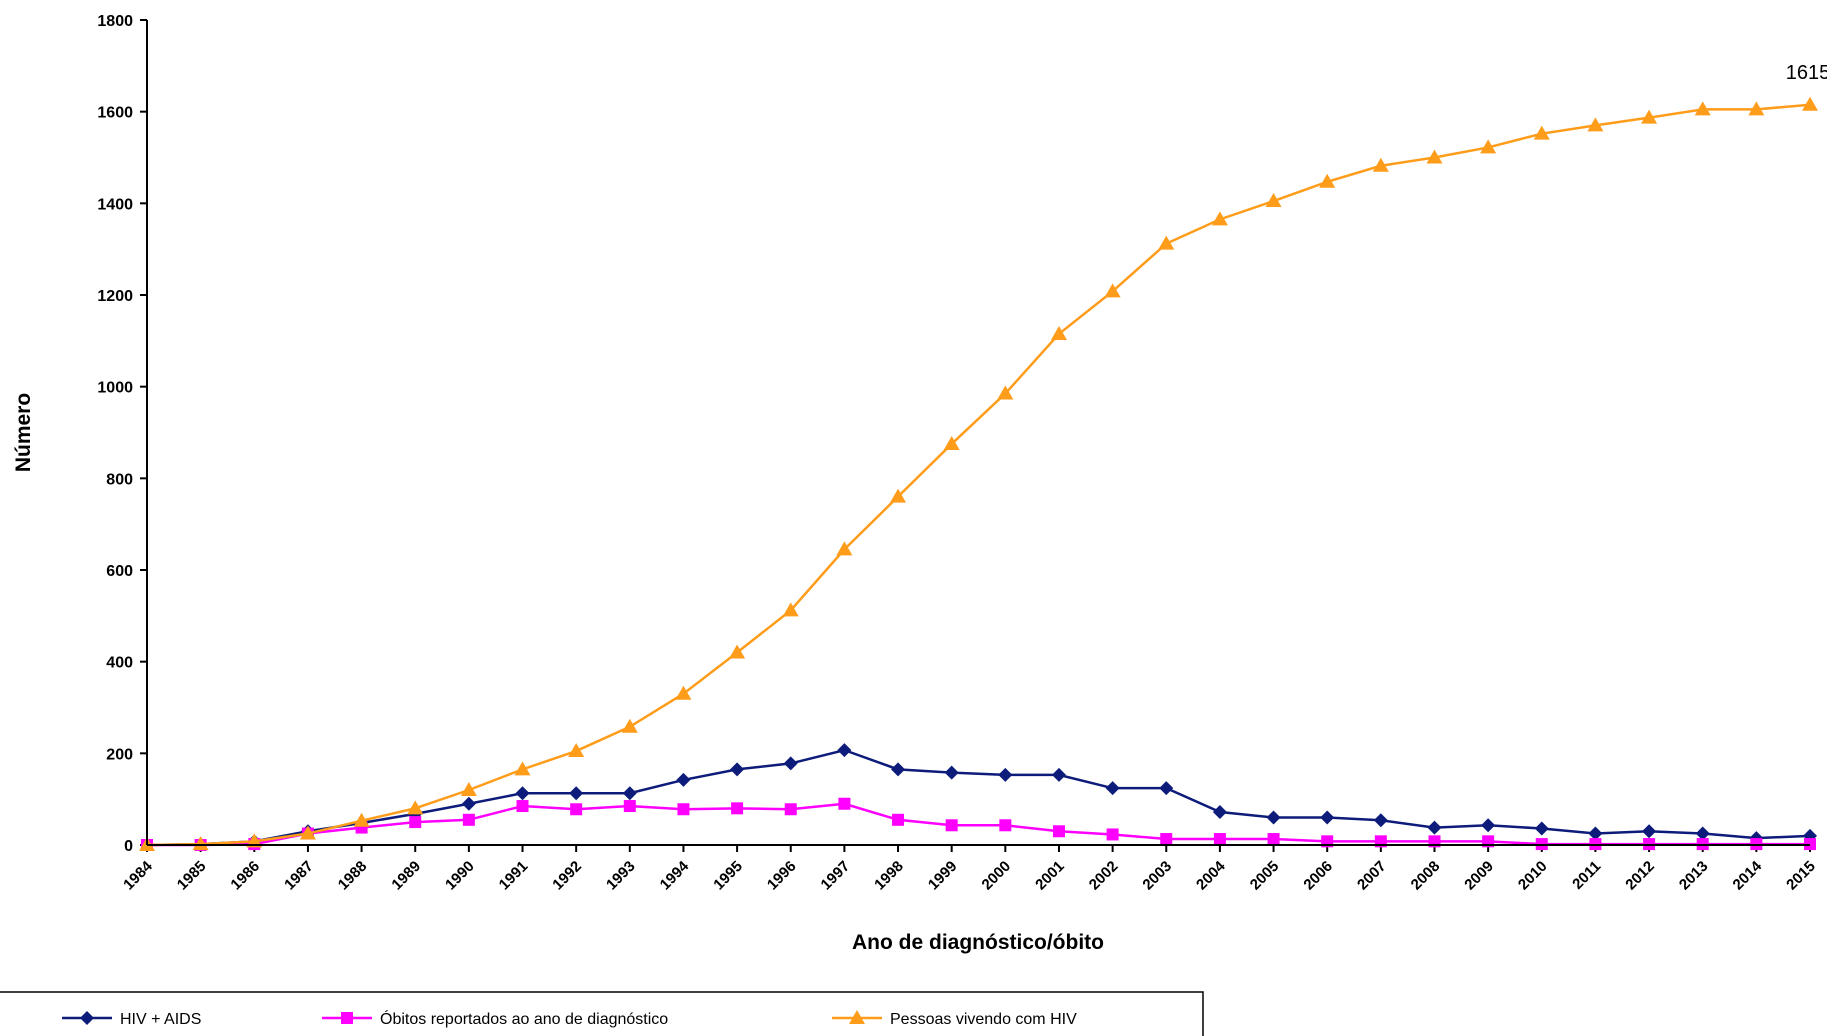 The image size is (1827, 1036). Describe the element at coordinates (460, 876) in the screenshot. I see `x-tick-label: 1990` at that location.